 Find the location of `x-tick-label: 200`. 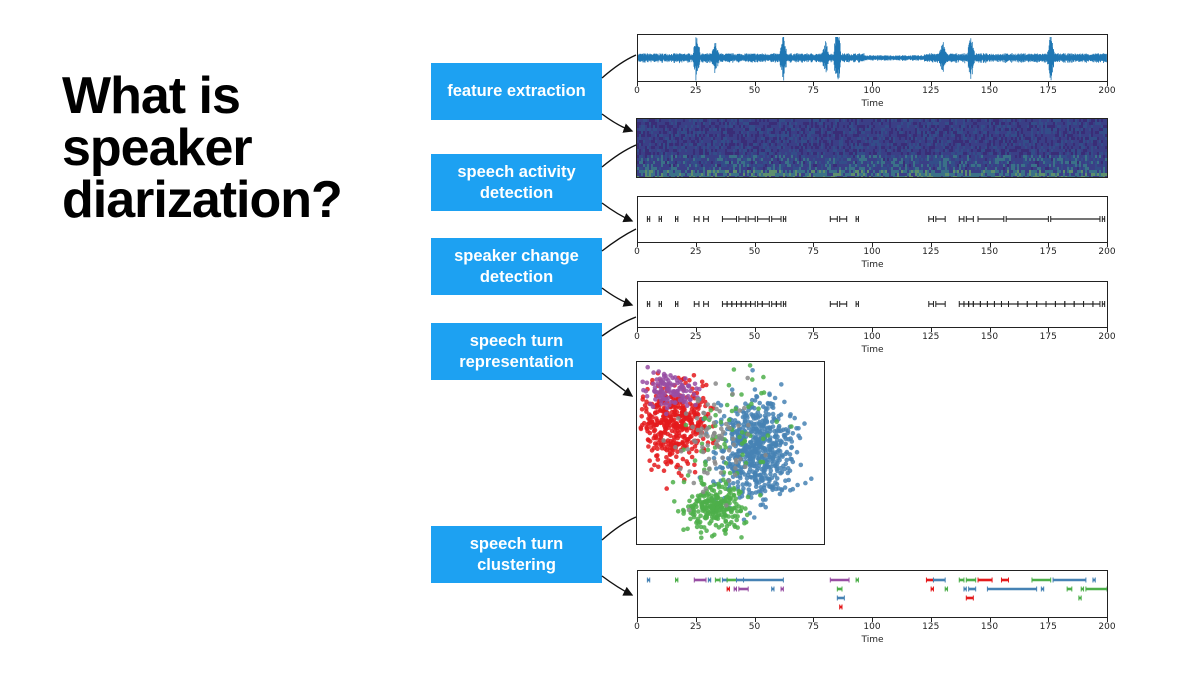

x-tick-label: 200 is located at coordinates (1107, 252).